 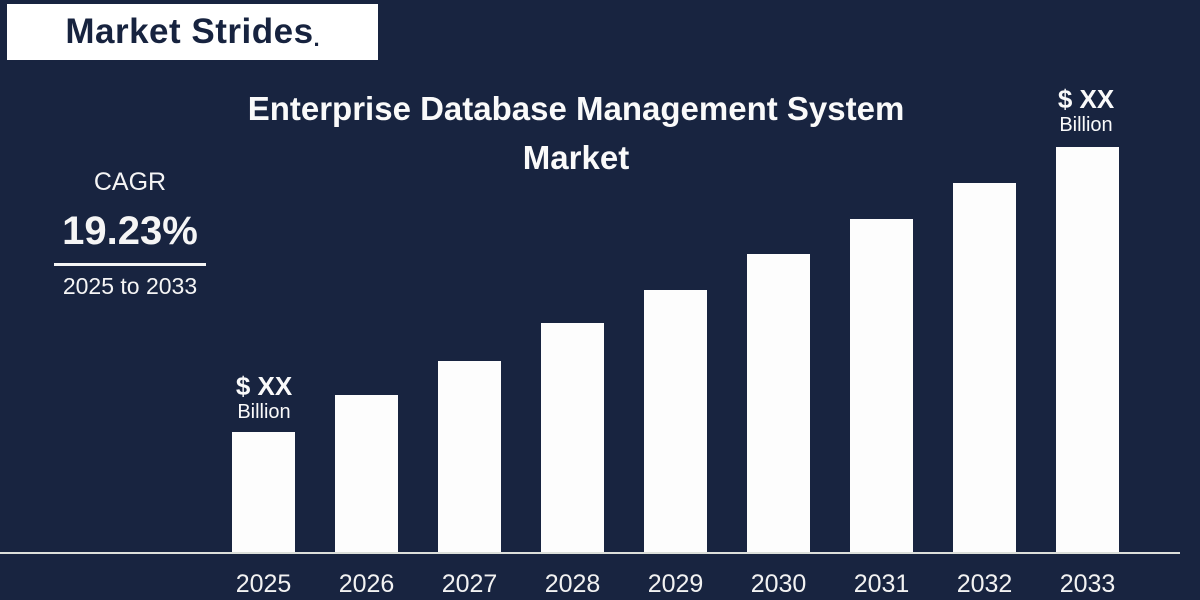 I want to click on brand-name: Market Strides, so click(x=189, y=31).